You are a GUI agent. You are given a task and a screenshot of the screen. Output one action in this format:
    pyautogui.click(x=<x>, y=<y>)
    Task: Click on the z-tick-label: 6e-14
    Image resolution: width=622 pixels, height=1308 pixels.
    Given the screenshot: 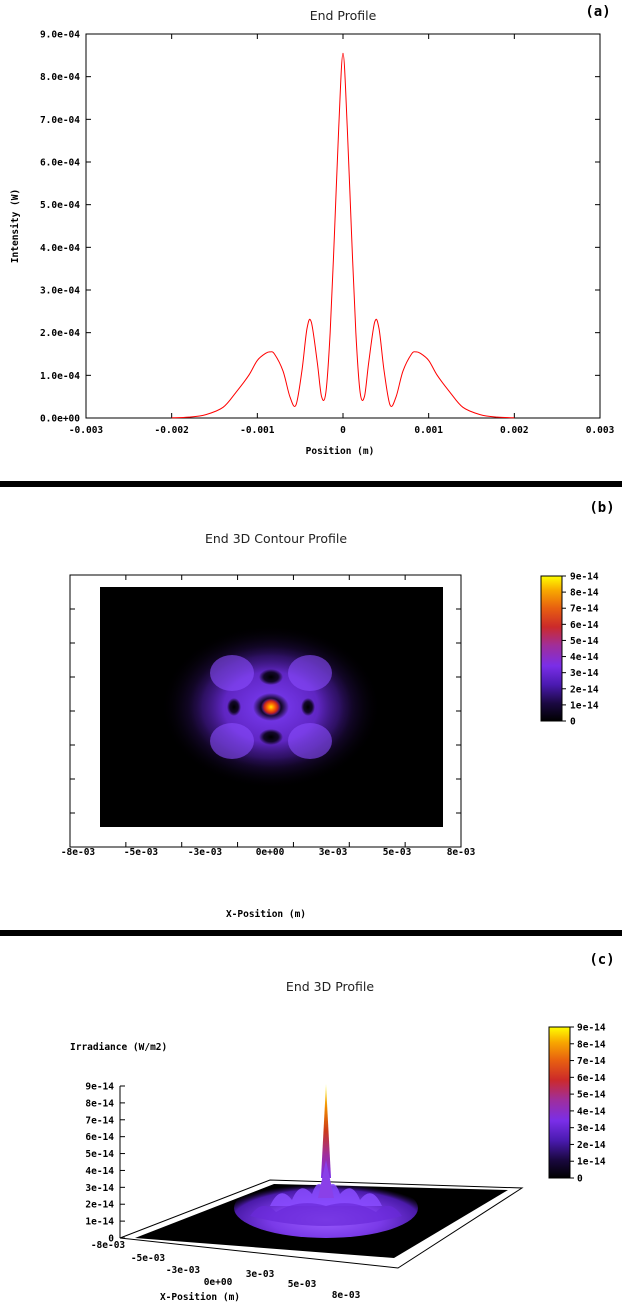 What is the action you would take?
    pyautogui.click(x=99, y=1137)
    